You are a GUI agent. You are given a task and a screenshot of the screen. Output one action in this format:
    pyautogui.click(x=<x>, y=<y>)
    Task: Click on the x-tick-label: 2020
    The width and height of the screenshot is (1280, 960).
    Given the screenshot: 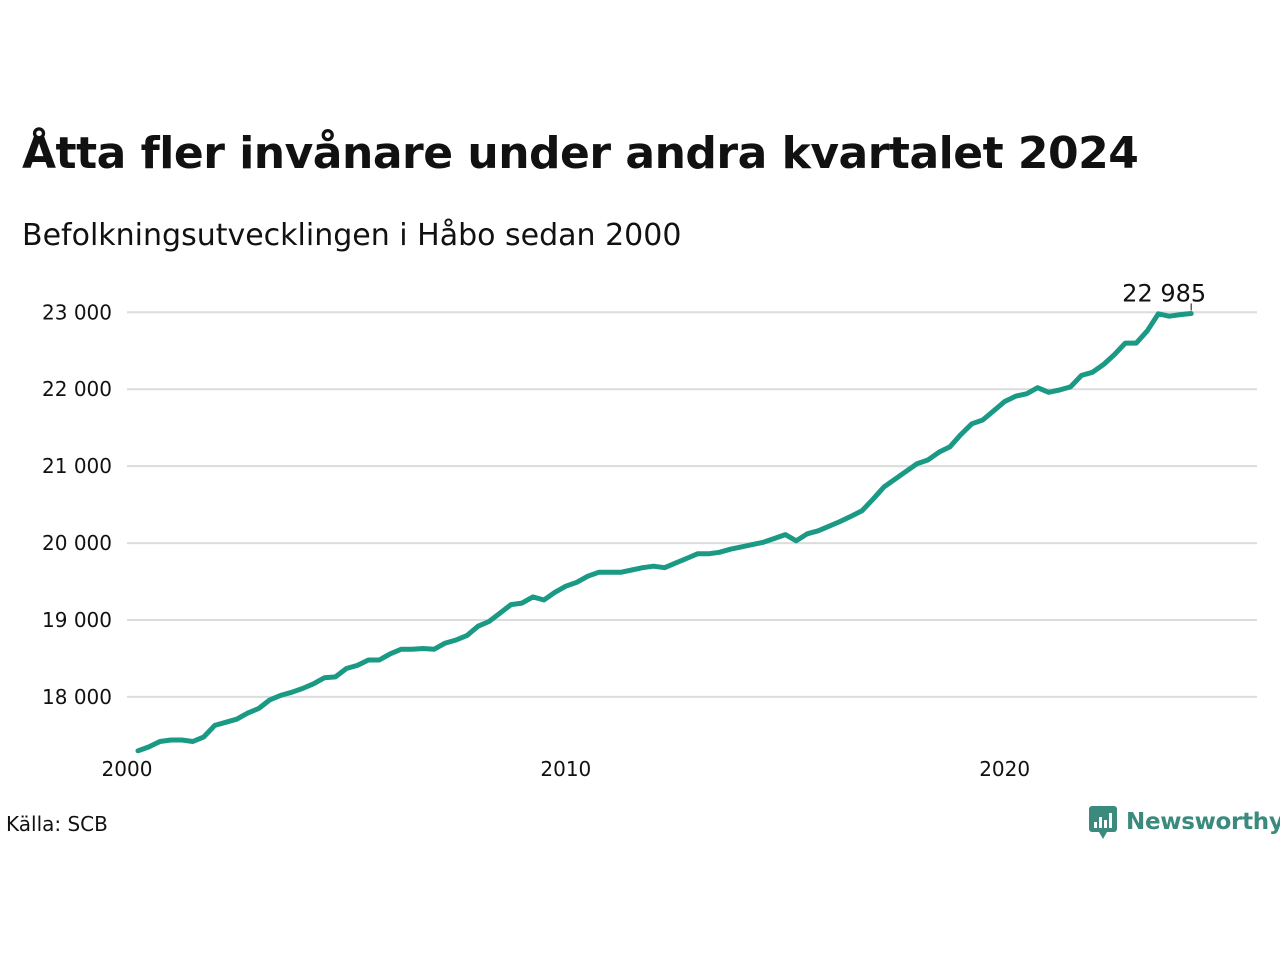 What is the action you would take?
    pyautogui.click(x=1004, y=769)
    